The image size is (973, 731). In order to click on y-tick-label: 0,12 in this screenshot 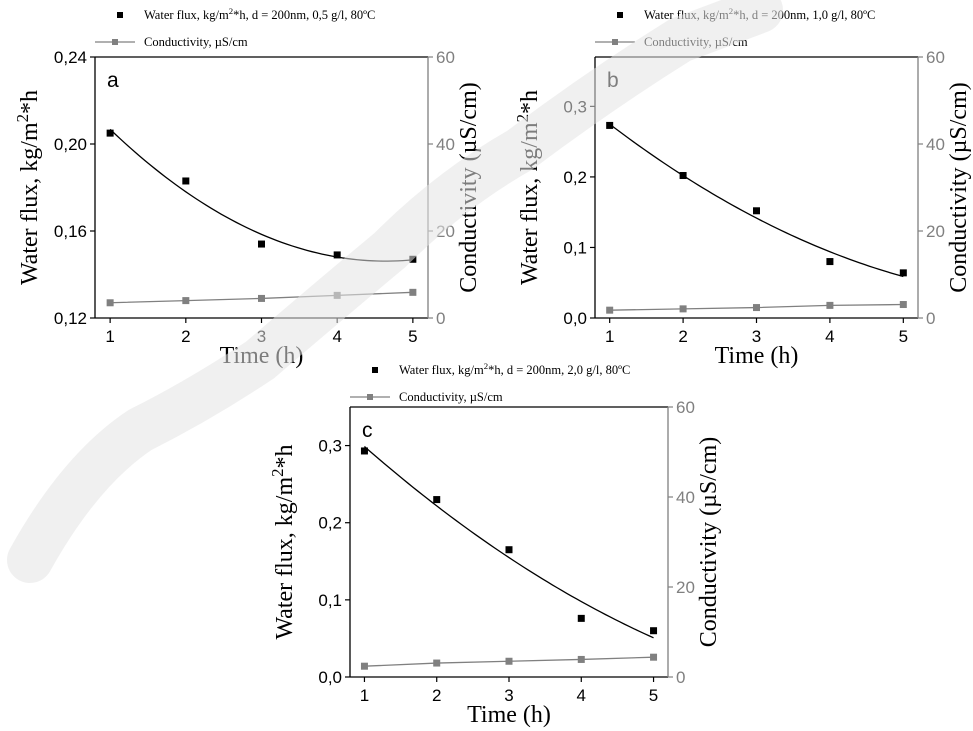, I will do `click(70, 318)`.